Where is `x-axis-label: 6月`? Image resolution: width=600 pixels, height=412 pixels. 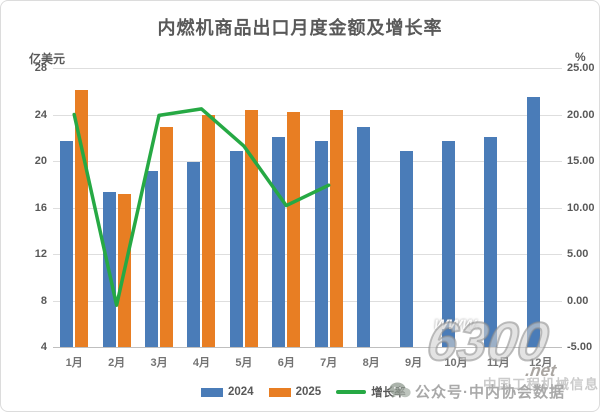 x-axis-label: 6月 is located at coordinates (286, 363).